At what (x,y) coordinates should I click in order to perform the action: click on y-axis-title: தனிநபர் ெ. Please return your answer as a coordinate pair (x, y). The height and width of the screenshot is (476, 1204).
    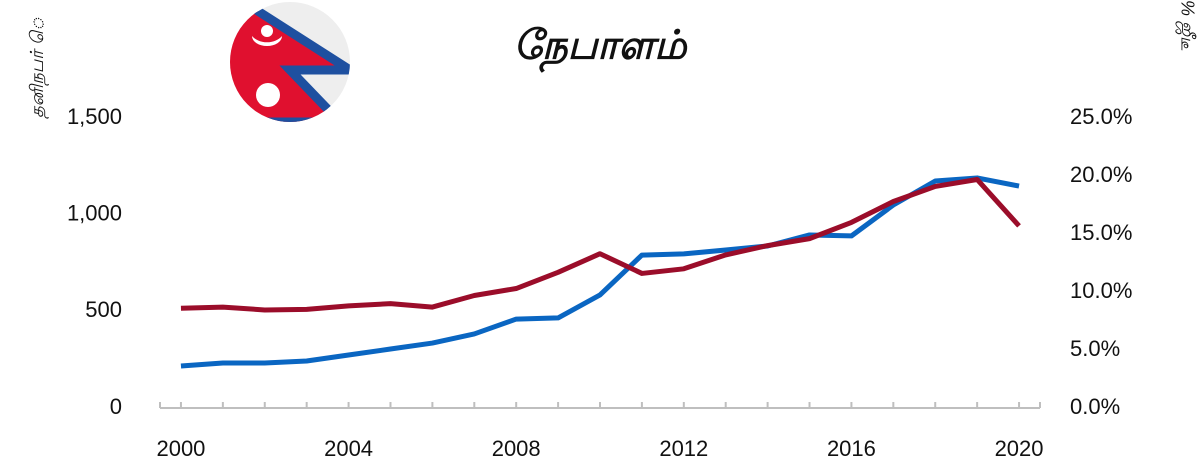
    Looking at the image, I should click on (38, 68).